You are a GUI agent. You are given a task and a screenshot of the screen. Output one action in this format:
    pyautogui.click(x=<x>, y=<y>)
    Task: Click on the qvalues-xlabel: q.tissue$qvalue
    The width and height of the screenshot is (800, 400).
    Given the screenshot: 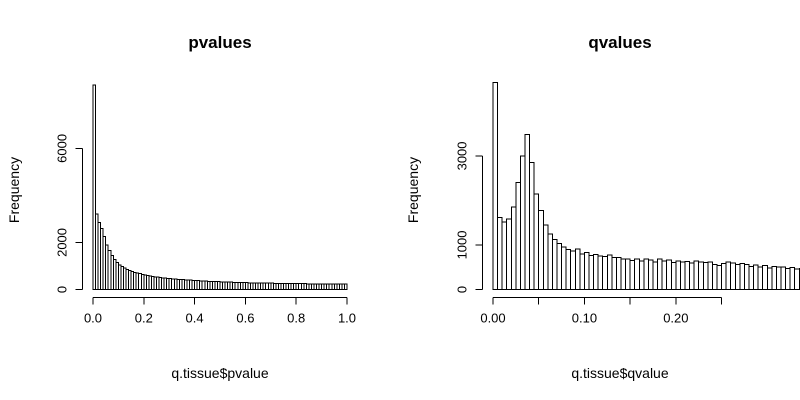 What is the action you would take?
    pyautogui.click(x=620, y=373)
    